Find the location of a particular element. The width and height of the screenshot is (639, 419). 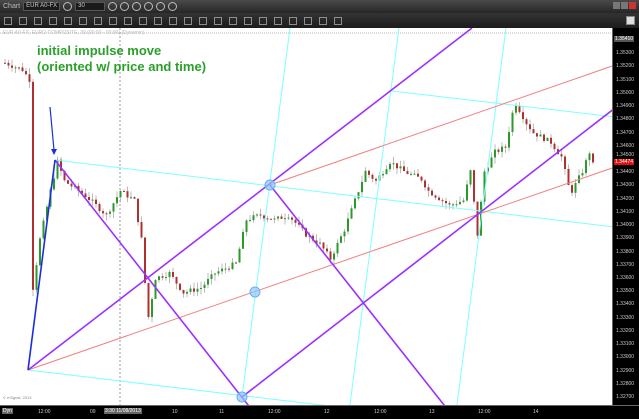

dynamic-mode-button: Dyn is located at coordinates (7, 411).